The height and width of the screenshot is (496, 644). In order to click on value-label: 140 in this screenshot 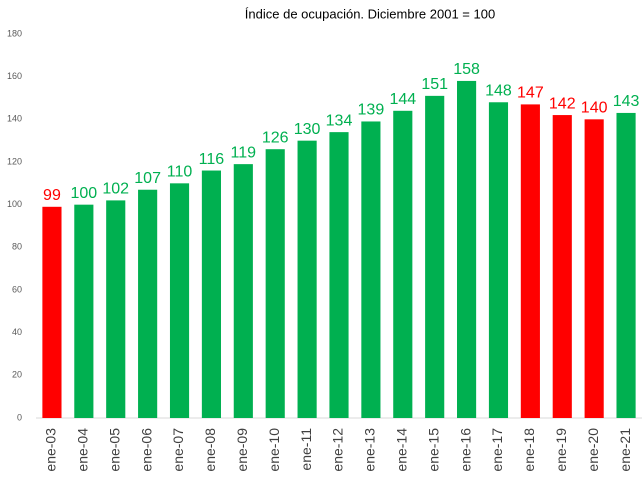, I will do `click(594, 108)`.